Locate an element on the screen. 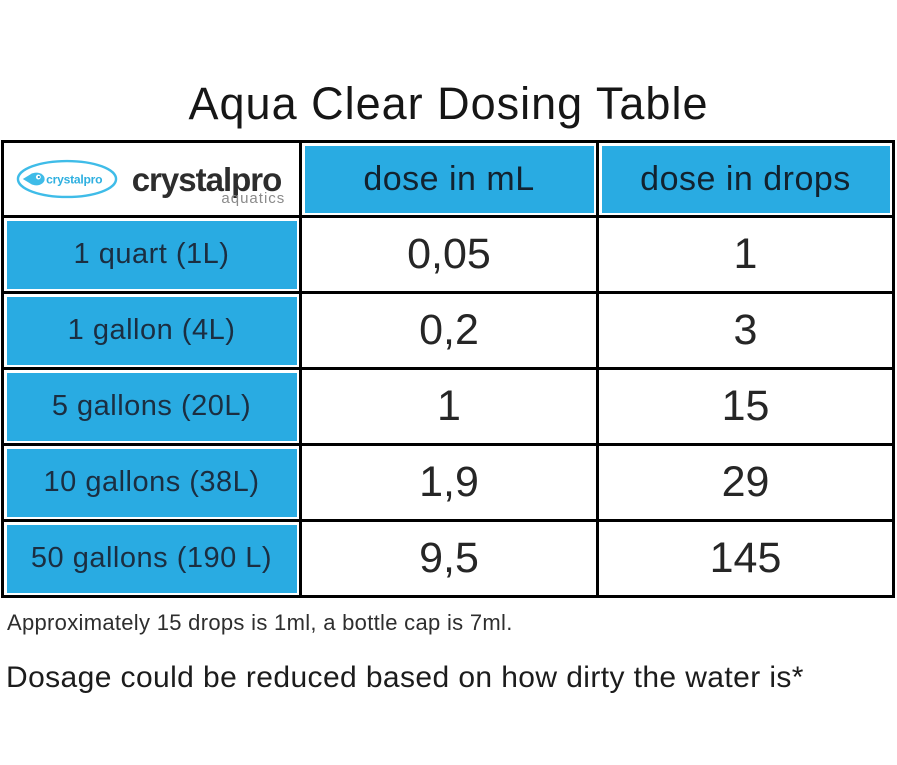  brand-wordmark-text: crystalpro is located at coordinates (207, 179).